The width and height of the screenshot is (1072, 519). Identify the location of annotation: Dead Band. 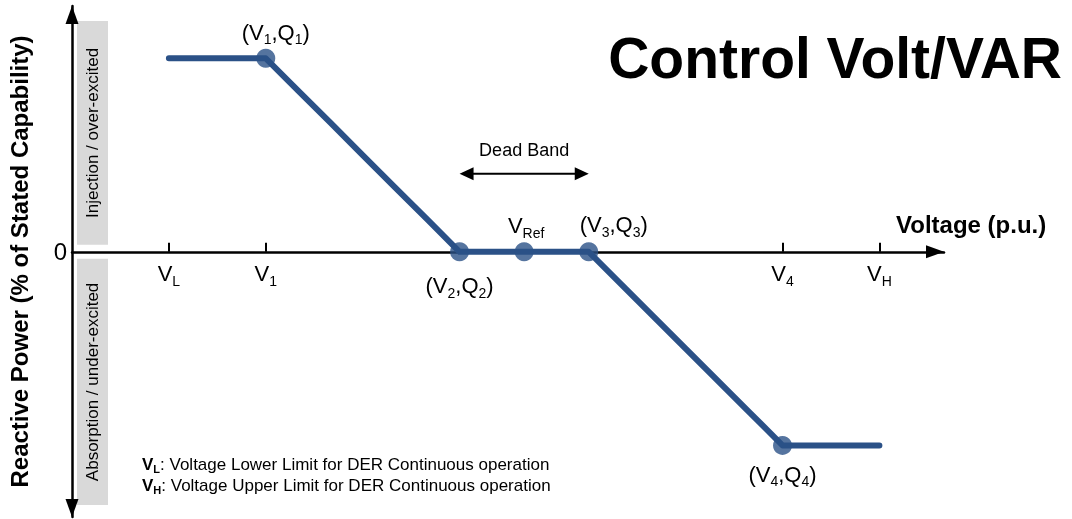
(524, 149).